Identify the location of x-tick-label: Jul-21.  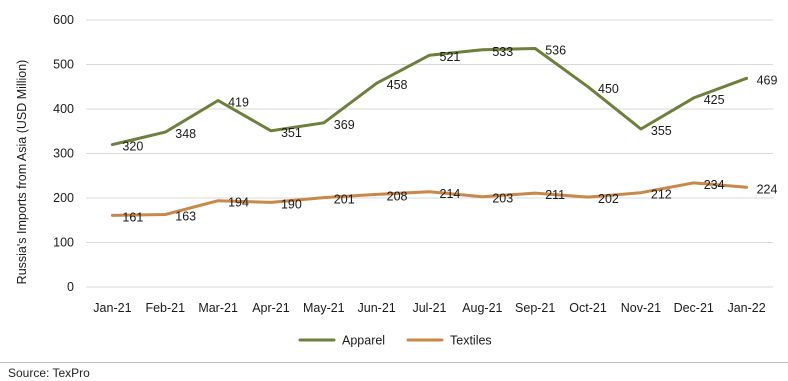
(429, 308).